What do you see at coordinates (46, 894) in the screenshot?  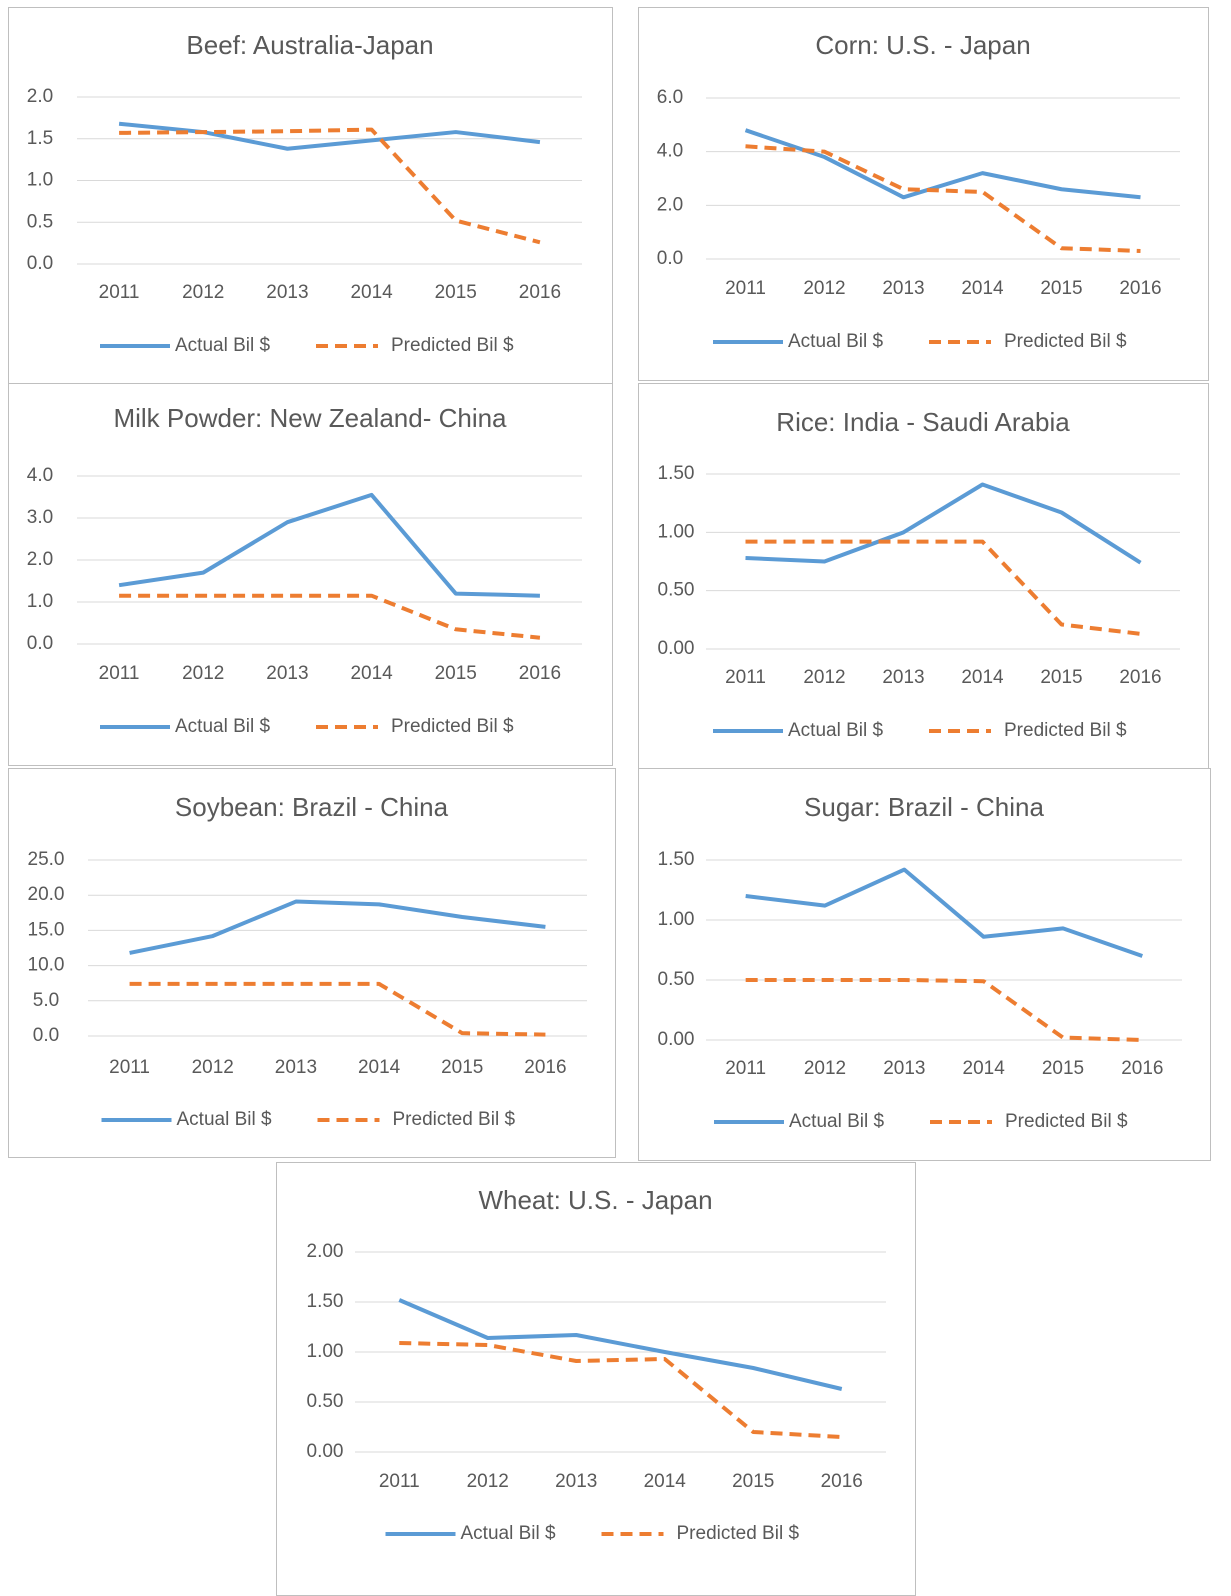 I see `y-tick-label: 20.0` at bounding box center [46, 894].